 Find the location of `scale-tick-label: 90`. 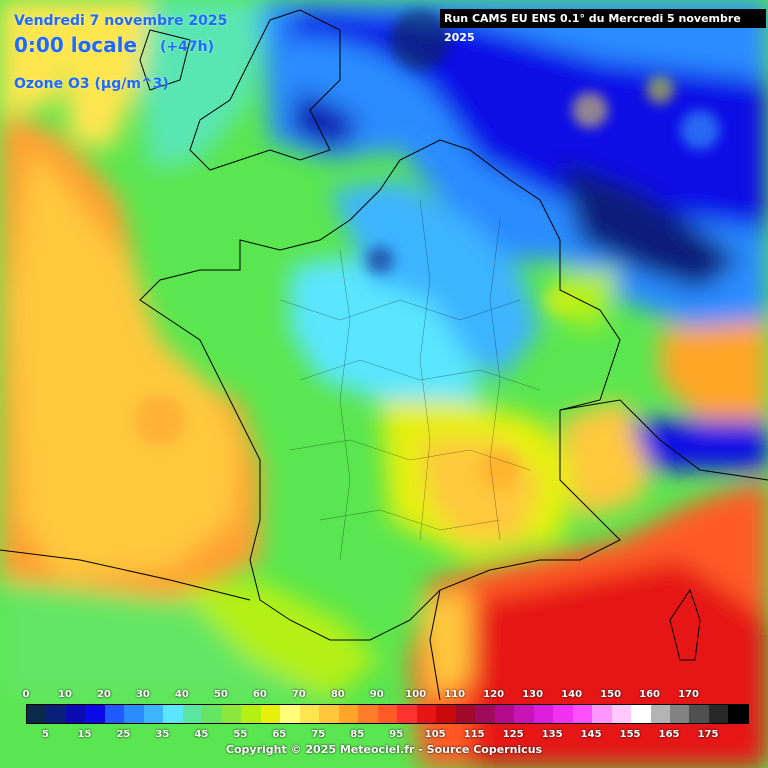

scale-tick-label: 90 is located at coordinates (376, 694).